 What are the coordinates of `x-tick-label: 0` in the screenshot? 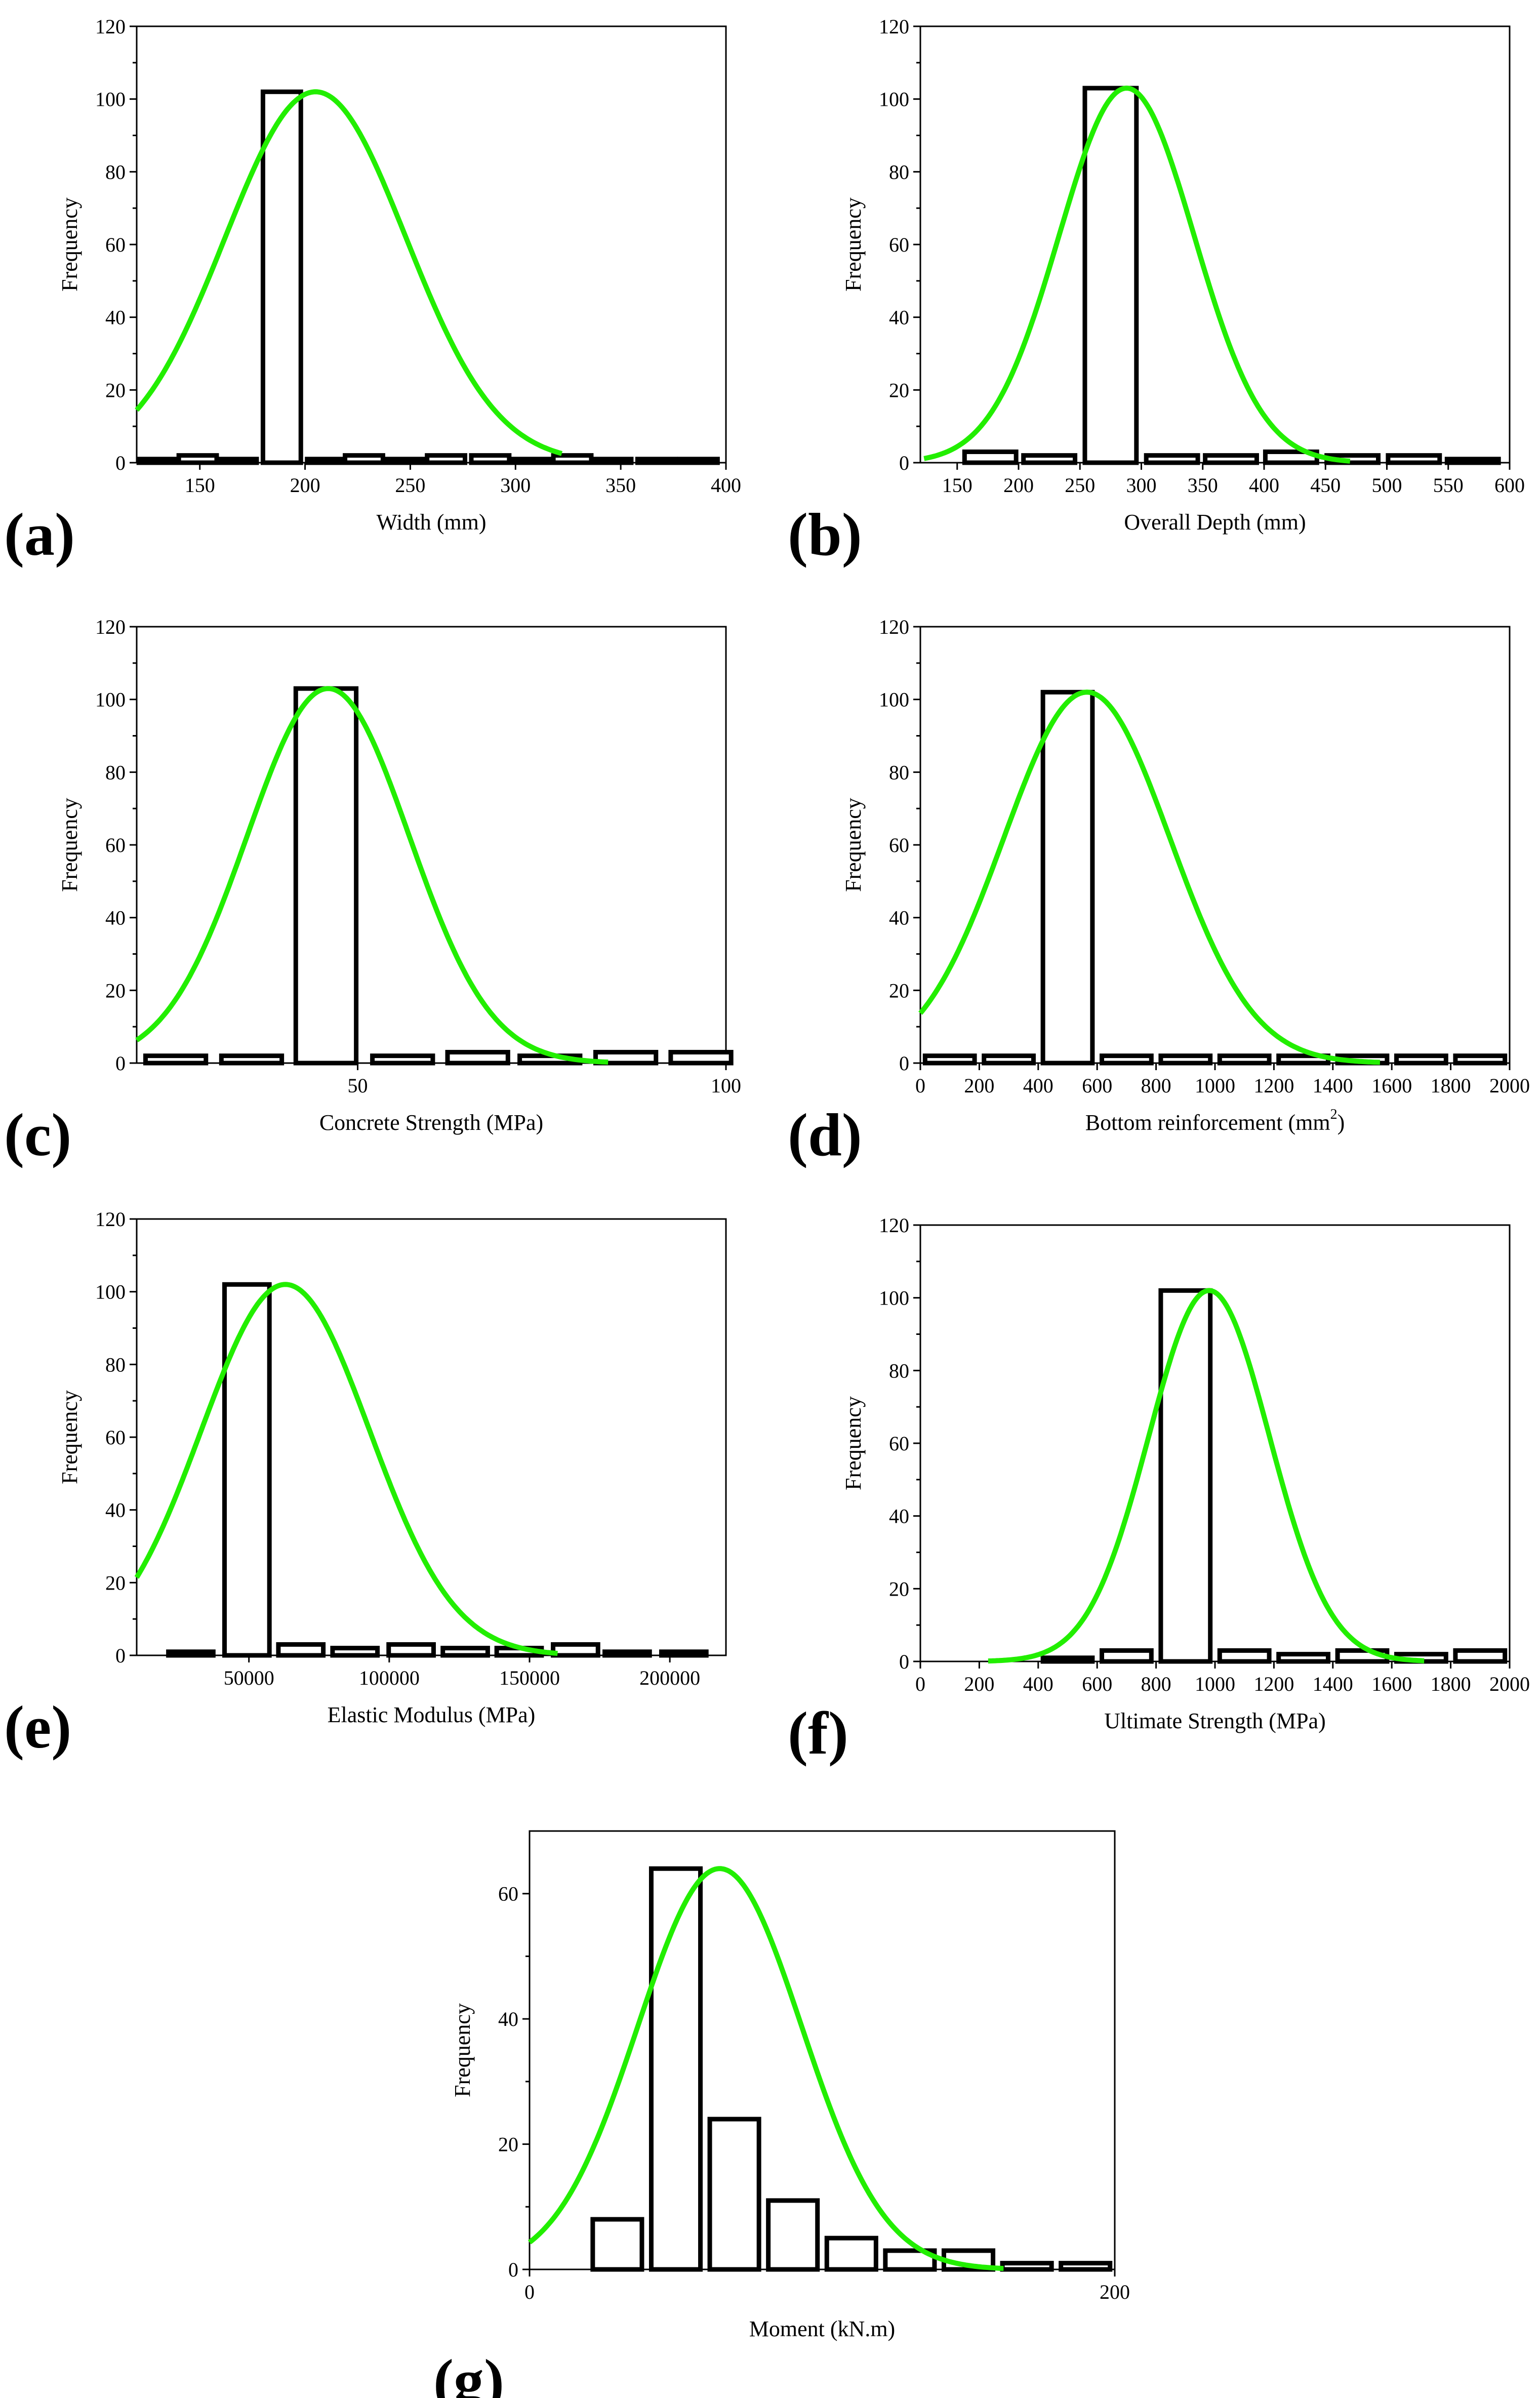 It's located at (920, 1684).